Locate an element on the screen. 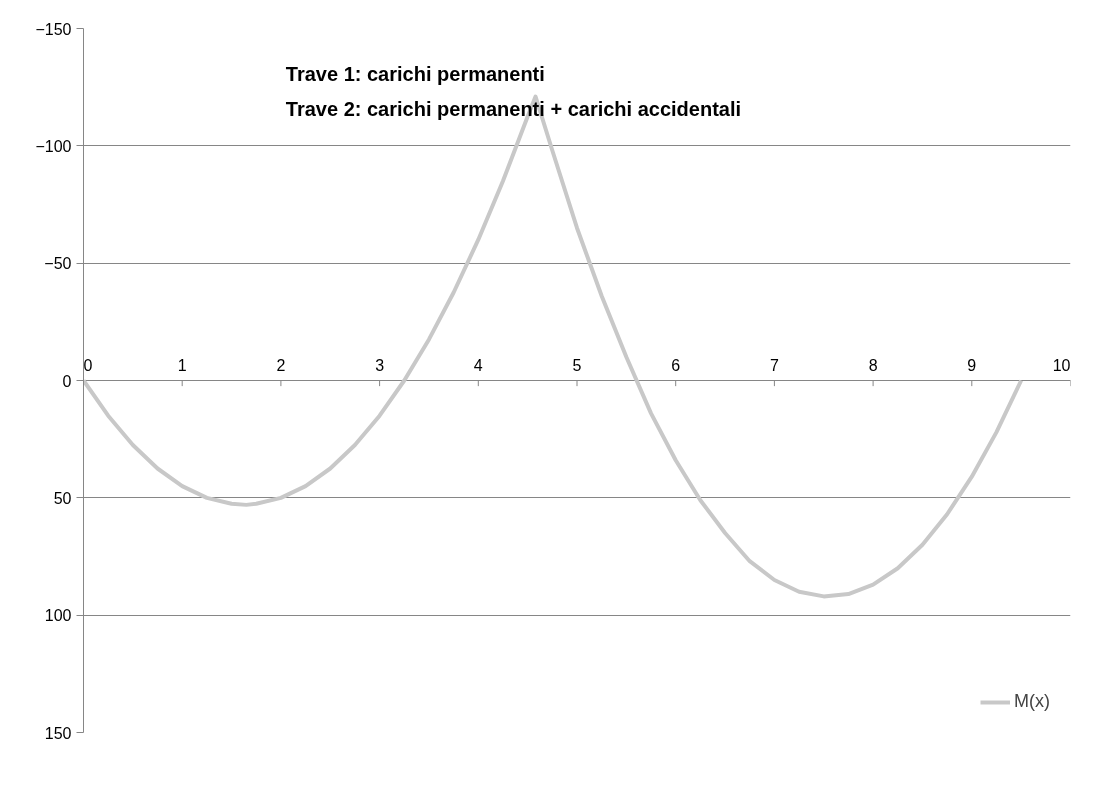  annotation: Trave 1: carichi permanenti is located at coordinates (415, 74).